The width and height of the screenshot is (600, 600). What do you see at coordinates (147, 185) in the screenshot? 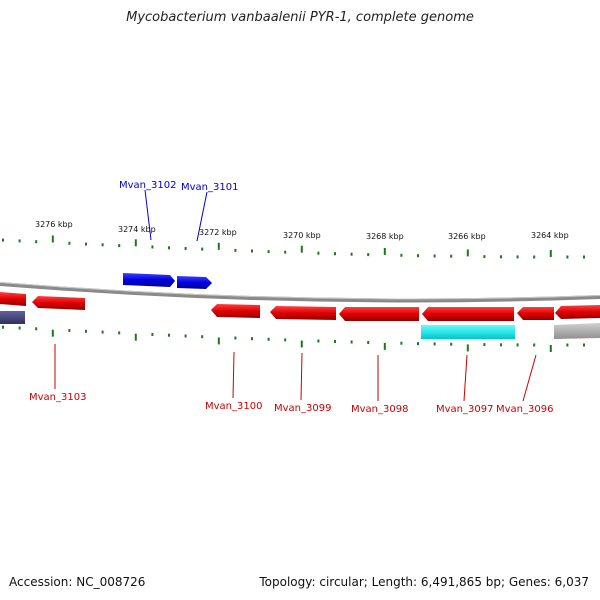
I see `gene-label: Mvan_3102` at bounding box center [147, 185].